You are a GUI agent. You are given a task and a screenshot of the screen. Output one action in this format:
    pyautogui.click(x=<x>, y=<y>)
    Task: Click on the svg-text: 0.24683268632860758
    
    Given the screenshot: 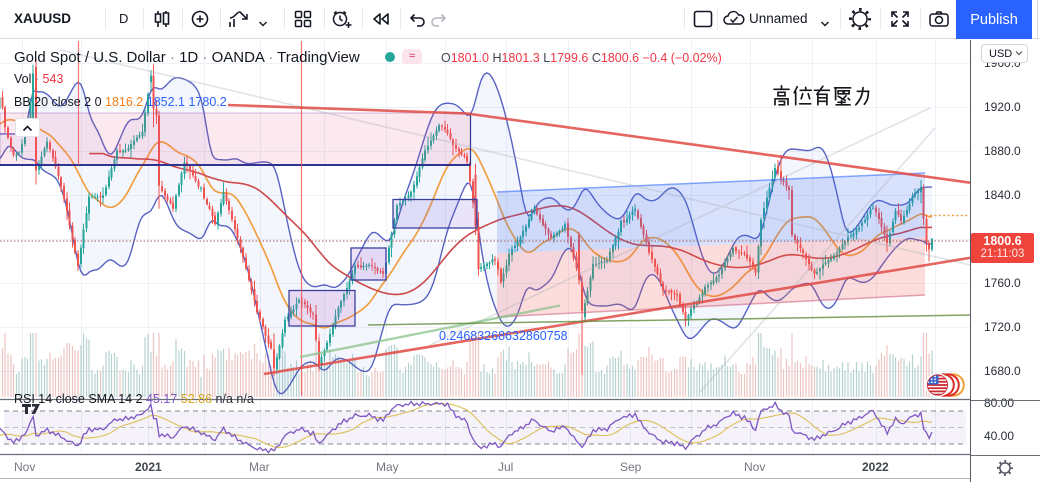 What is the action you would take?
    pyautogui.click(x=503, y=336)
    